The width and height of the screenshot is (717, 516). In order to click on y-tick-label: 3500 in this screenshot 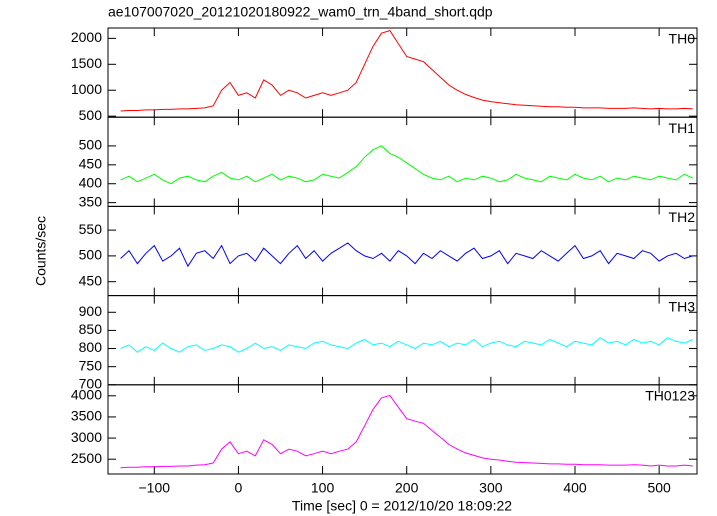, I will do `click(86, 416)`.